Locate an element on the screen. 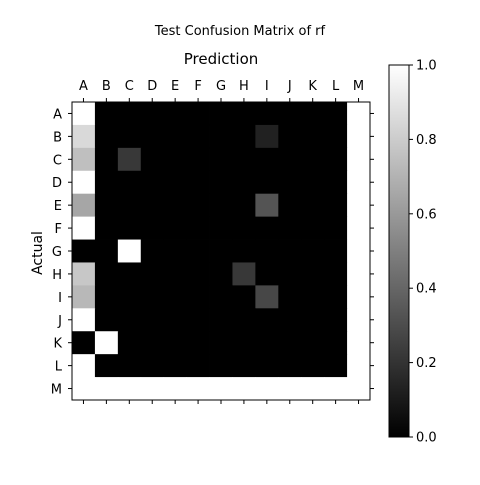 This screenshot has width=480, height=485. x-tick-label: K is located at coordinates (312, 86).